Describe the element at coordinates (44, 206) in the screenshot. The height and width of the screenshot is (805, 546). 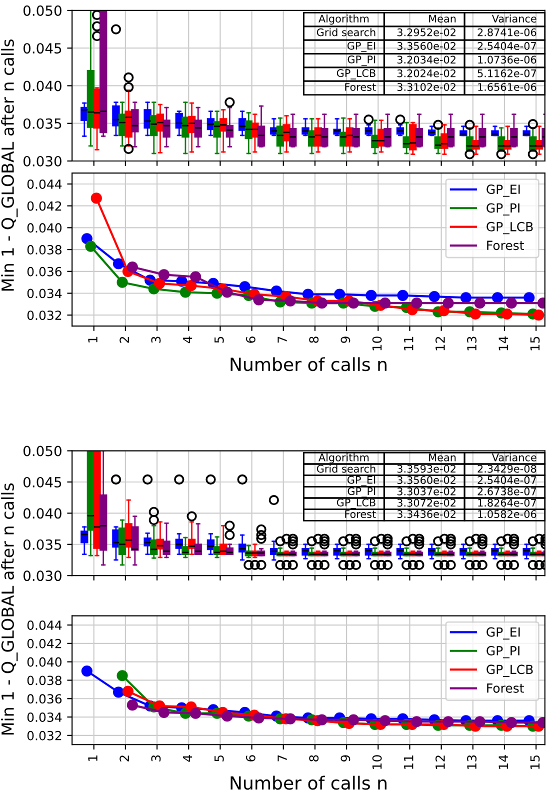
I see `y-tick-label: 0.042` at that location.